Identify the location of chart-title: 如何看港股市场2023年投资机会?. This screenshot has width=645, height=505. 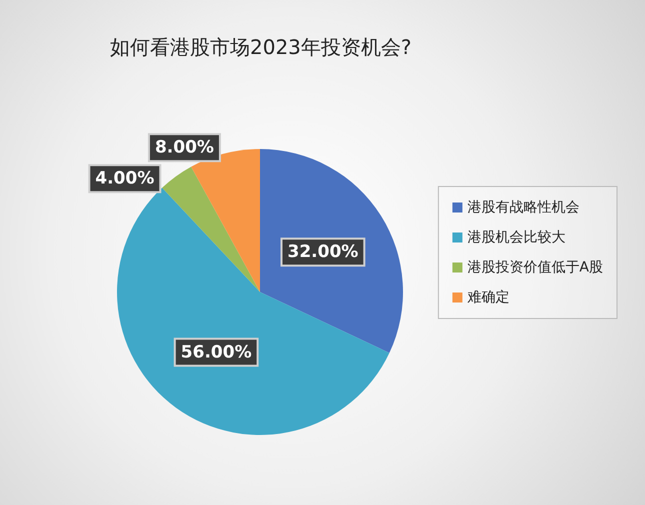
(261, 47).